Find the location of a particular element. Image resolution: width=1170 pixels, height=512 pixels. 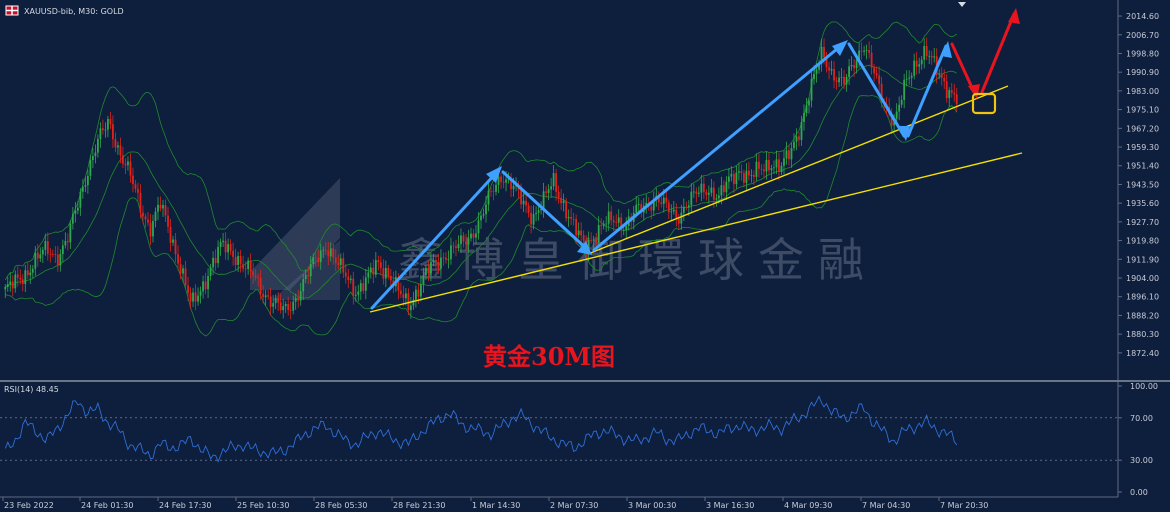

price-tick-label: 1951.40 is located at coordinates (1142, 166).